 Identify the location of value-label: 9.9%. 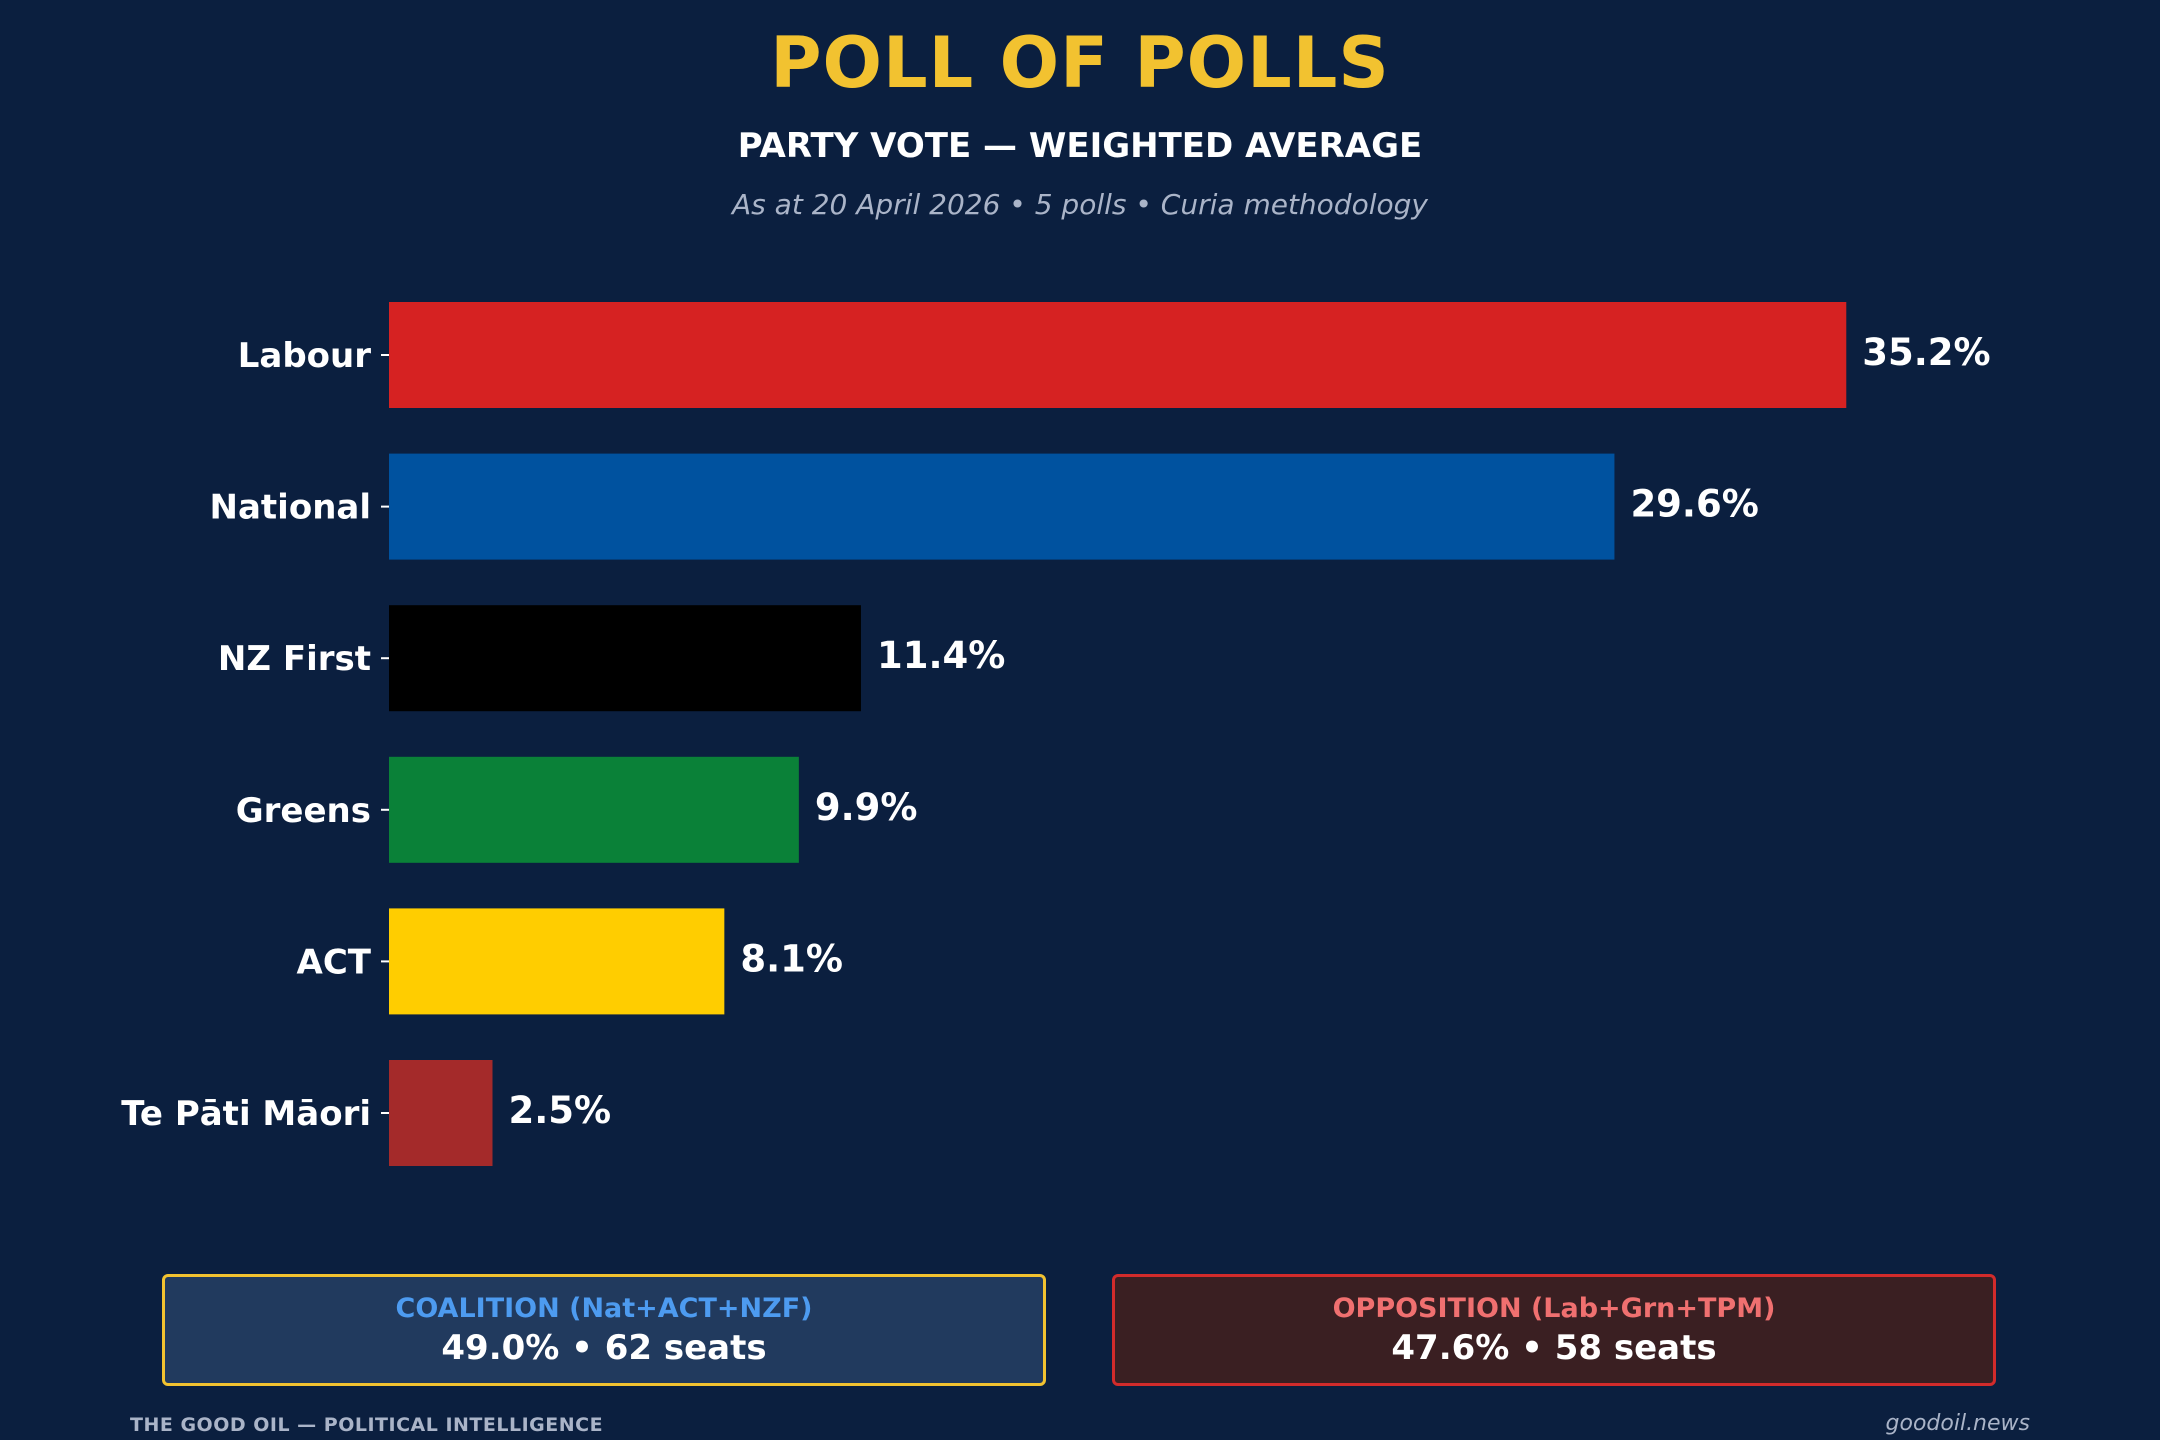
(866, 807).